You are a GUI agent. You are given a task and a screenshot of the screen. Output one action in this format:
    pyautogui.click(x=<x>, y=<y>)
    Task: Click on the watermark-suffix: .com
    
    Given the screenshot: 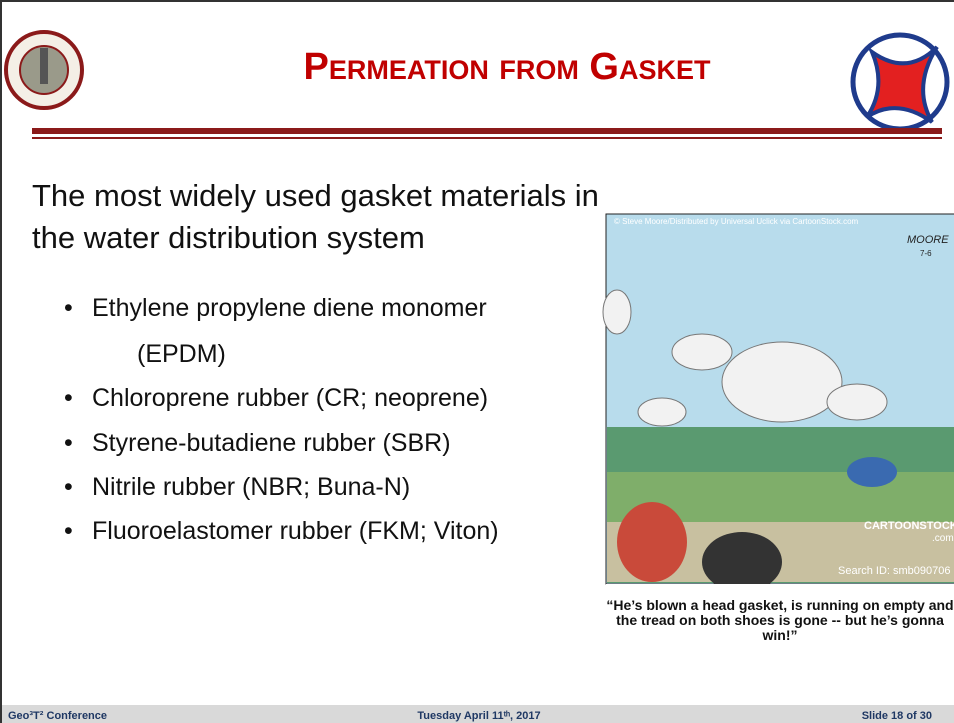 What is the action you would take?
    pyautogui.click(x=943, y=538)
    